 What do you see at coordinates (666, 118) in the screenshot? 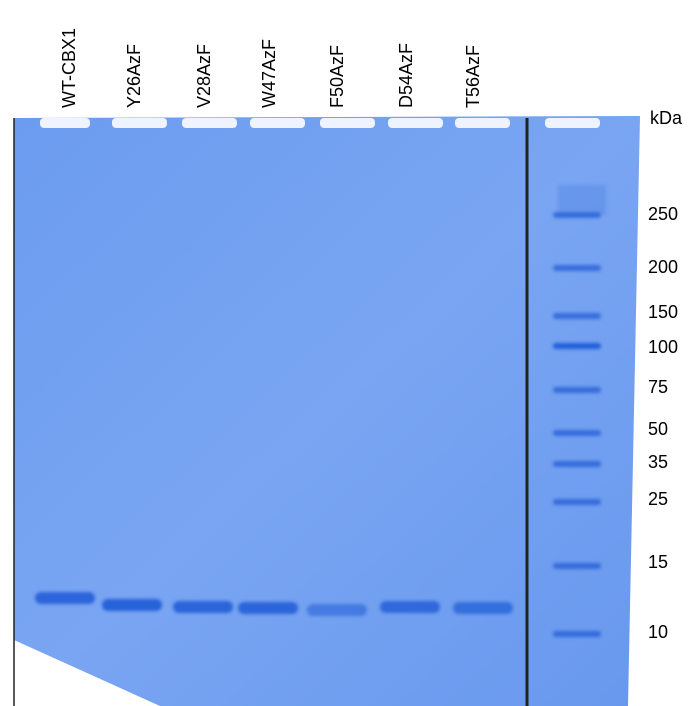
I see `unit-label: kDa` at bounding box center [666, 118].